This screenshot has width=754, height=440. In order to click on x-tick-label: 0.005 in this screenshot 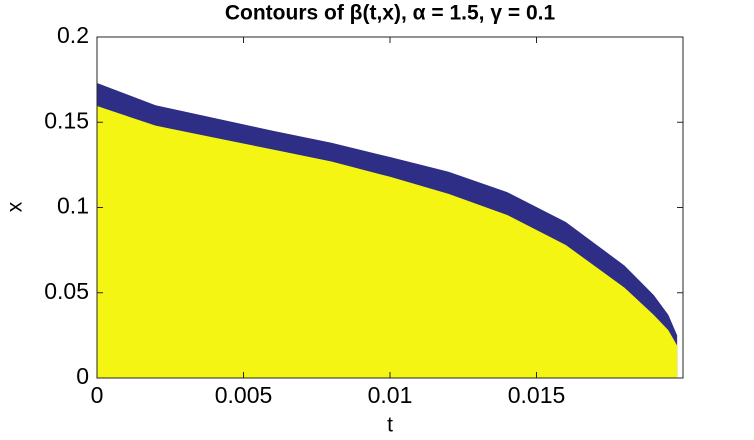, I will do `click(244, 395)`.